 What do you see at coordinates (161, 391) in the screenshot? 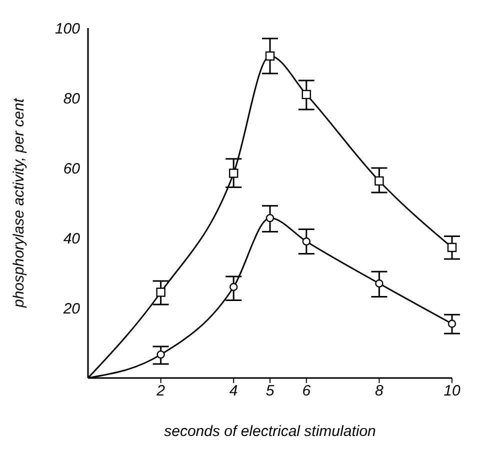
I see `x-tick-label: 2` at bounding box center [161, 391].